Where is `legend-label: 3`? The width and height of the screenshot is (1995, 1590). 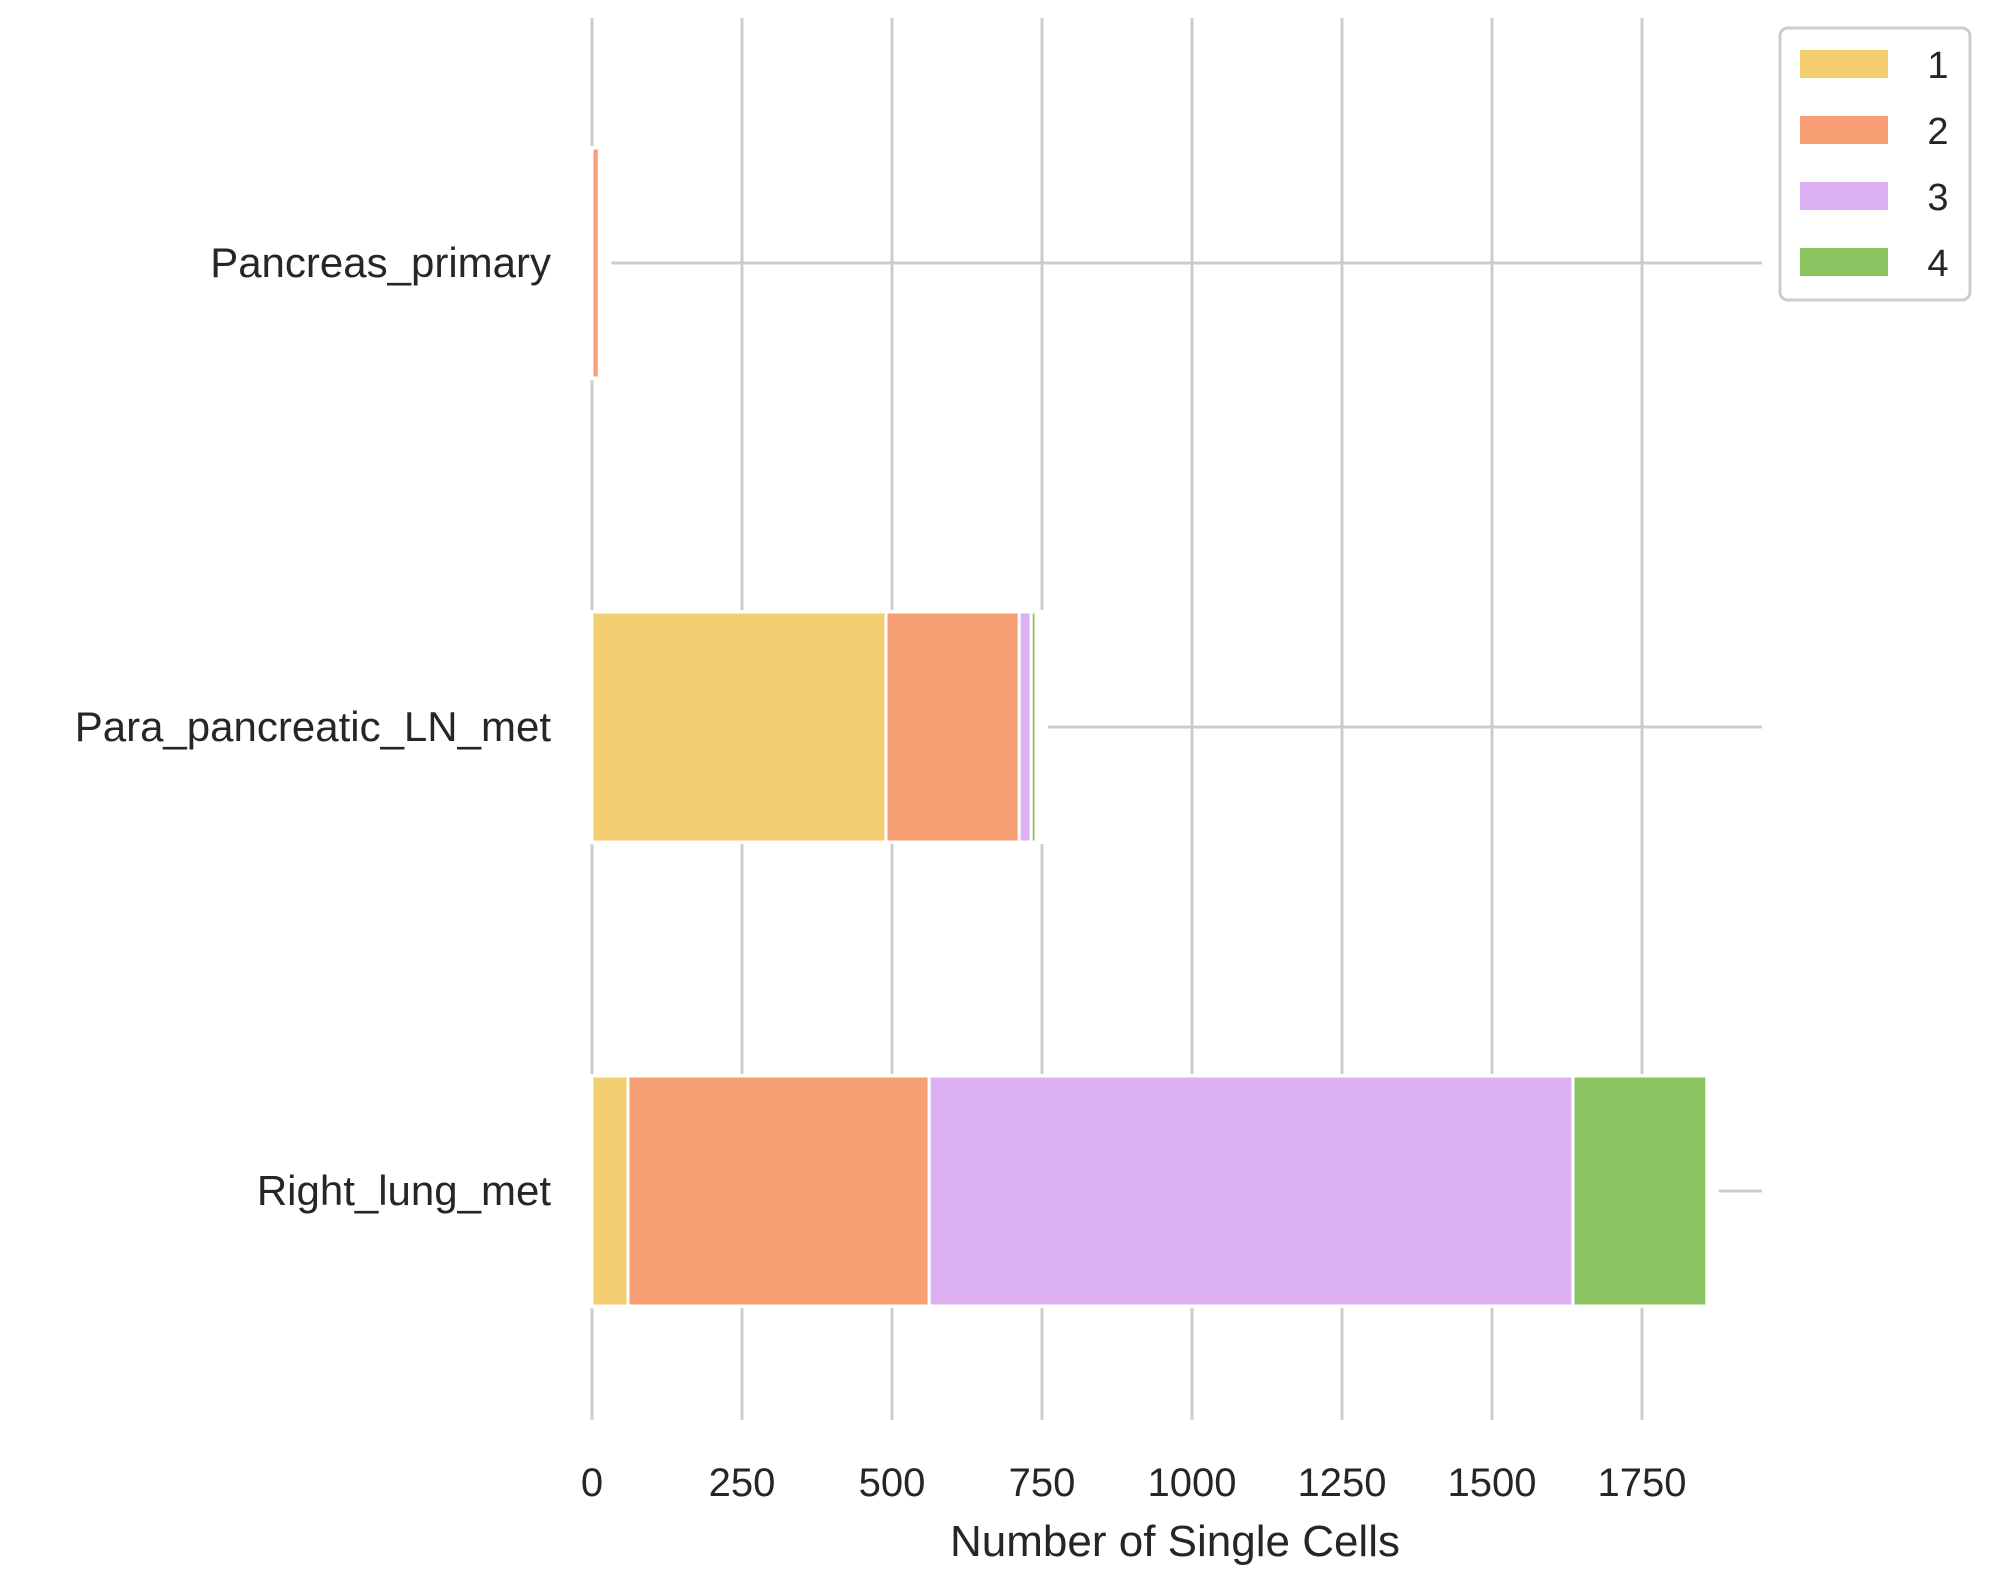
legend-label: 3 is located at coordinates (1937, 198).